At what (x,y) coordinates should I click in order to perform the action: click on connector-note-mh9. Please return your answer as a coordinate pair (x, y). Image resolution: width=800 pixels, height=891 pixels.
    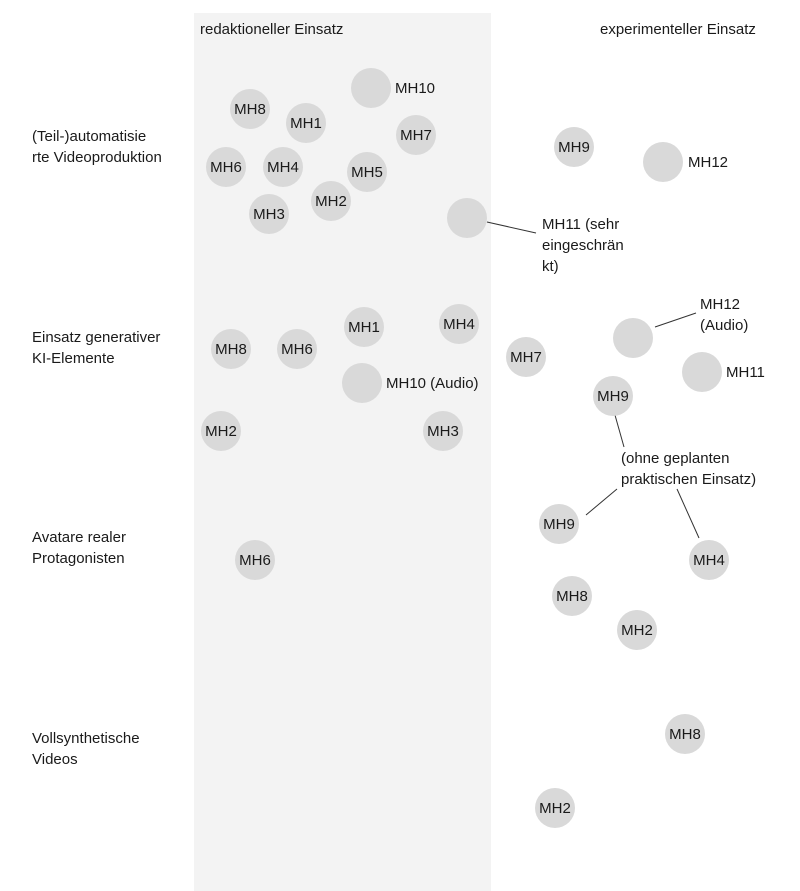
    Looking at the image, I should click on (601, 502).